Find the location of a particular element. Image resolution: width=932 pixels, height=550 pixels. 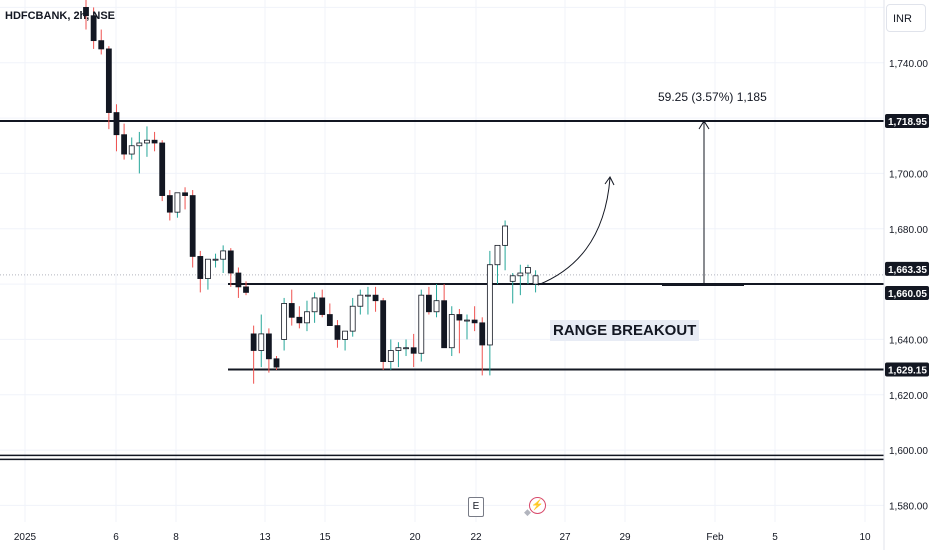

measure-arrow-head is located at coordinates (704, 125).